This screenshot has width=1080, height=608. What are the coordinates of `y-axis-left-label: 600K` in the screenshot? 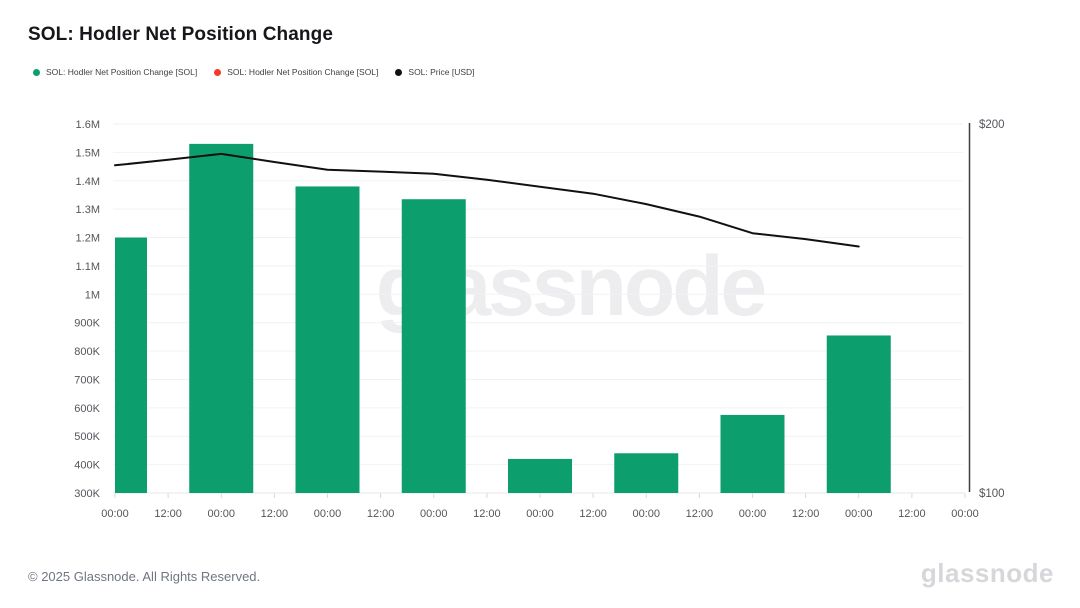 It's located at (87, 409).